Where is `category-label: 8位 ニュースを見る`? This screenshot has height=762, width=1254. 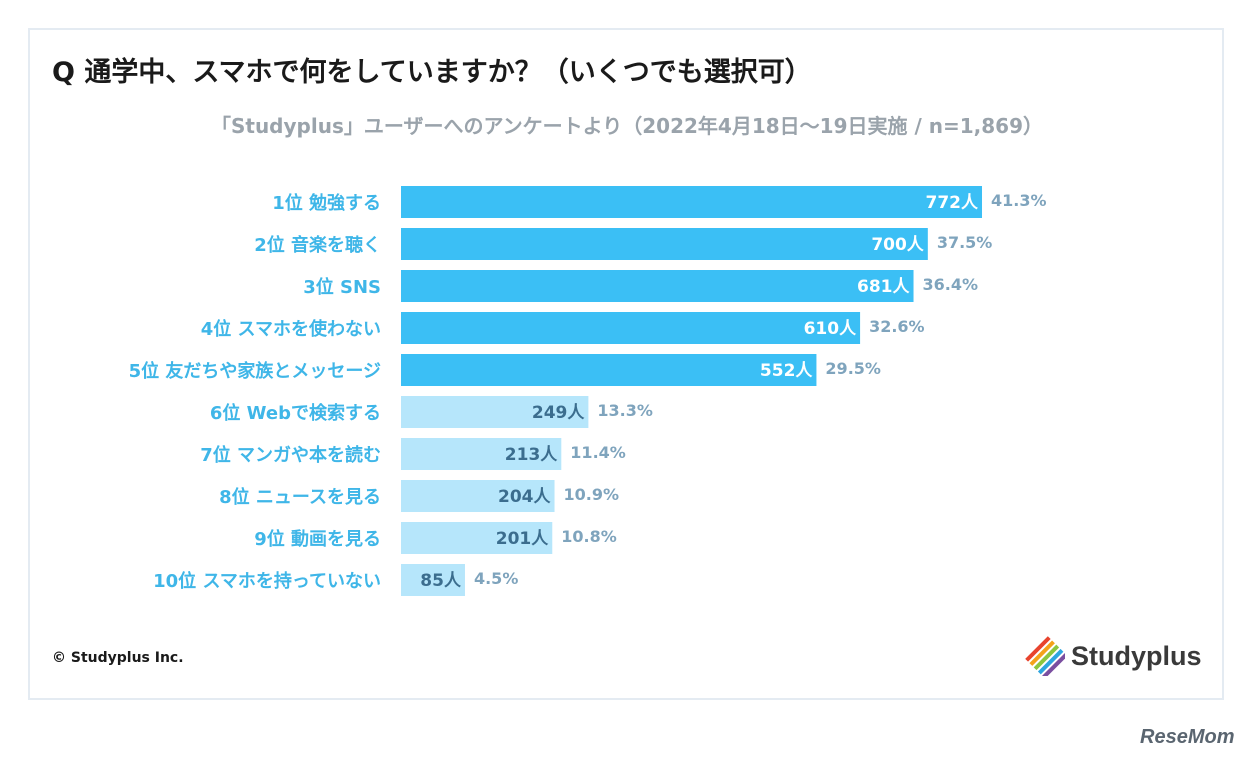 category-label: 8位 ニュースを見る is located at coordinates (300, 497).